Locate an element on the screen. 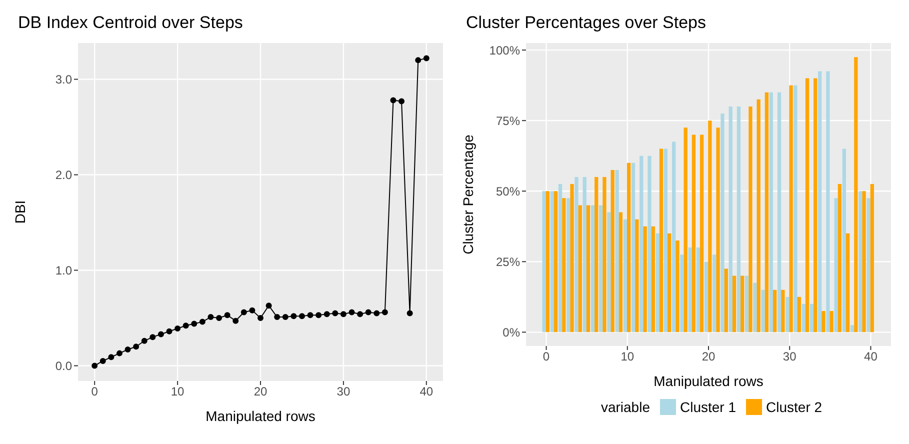 This screenshot has height=444, width=909. y-tick-label: 0% is located at coordinates (511, 332).